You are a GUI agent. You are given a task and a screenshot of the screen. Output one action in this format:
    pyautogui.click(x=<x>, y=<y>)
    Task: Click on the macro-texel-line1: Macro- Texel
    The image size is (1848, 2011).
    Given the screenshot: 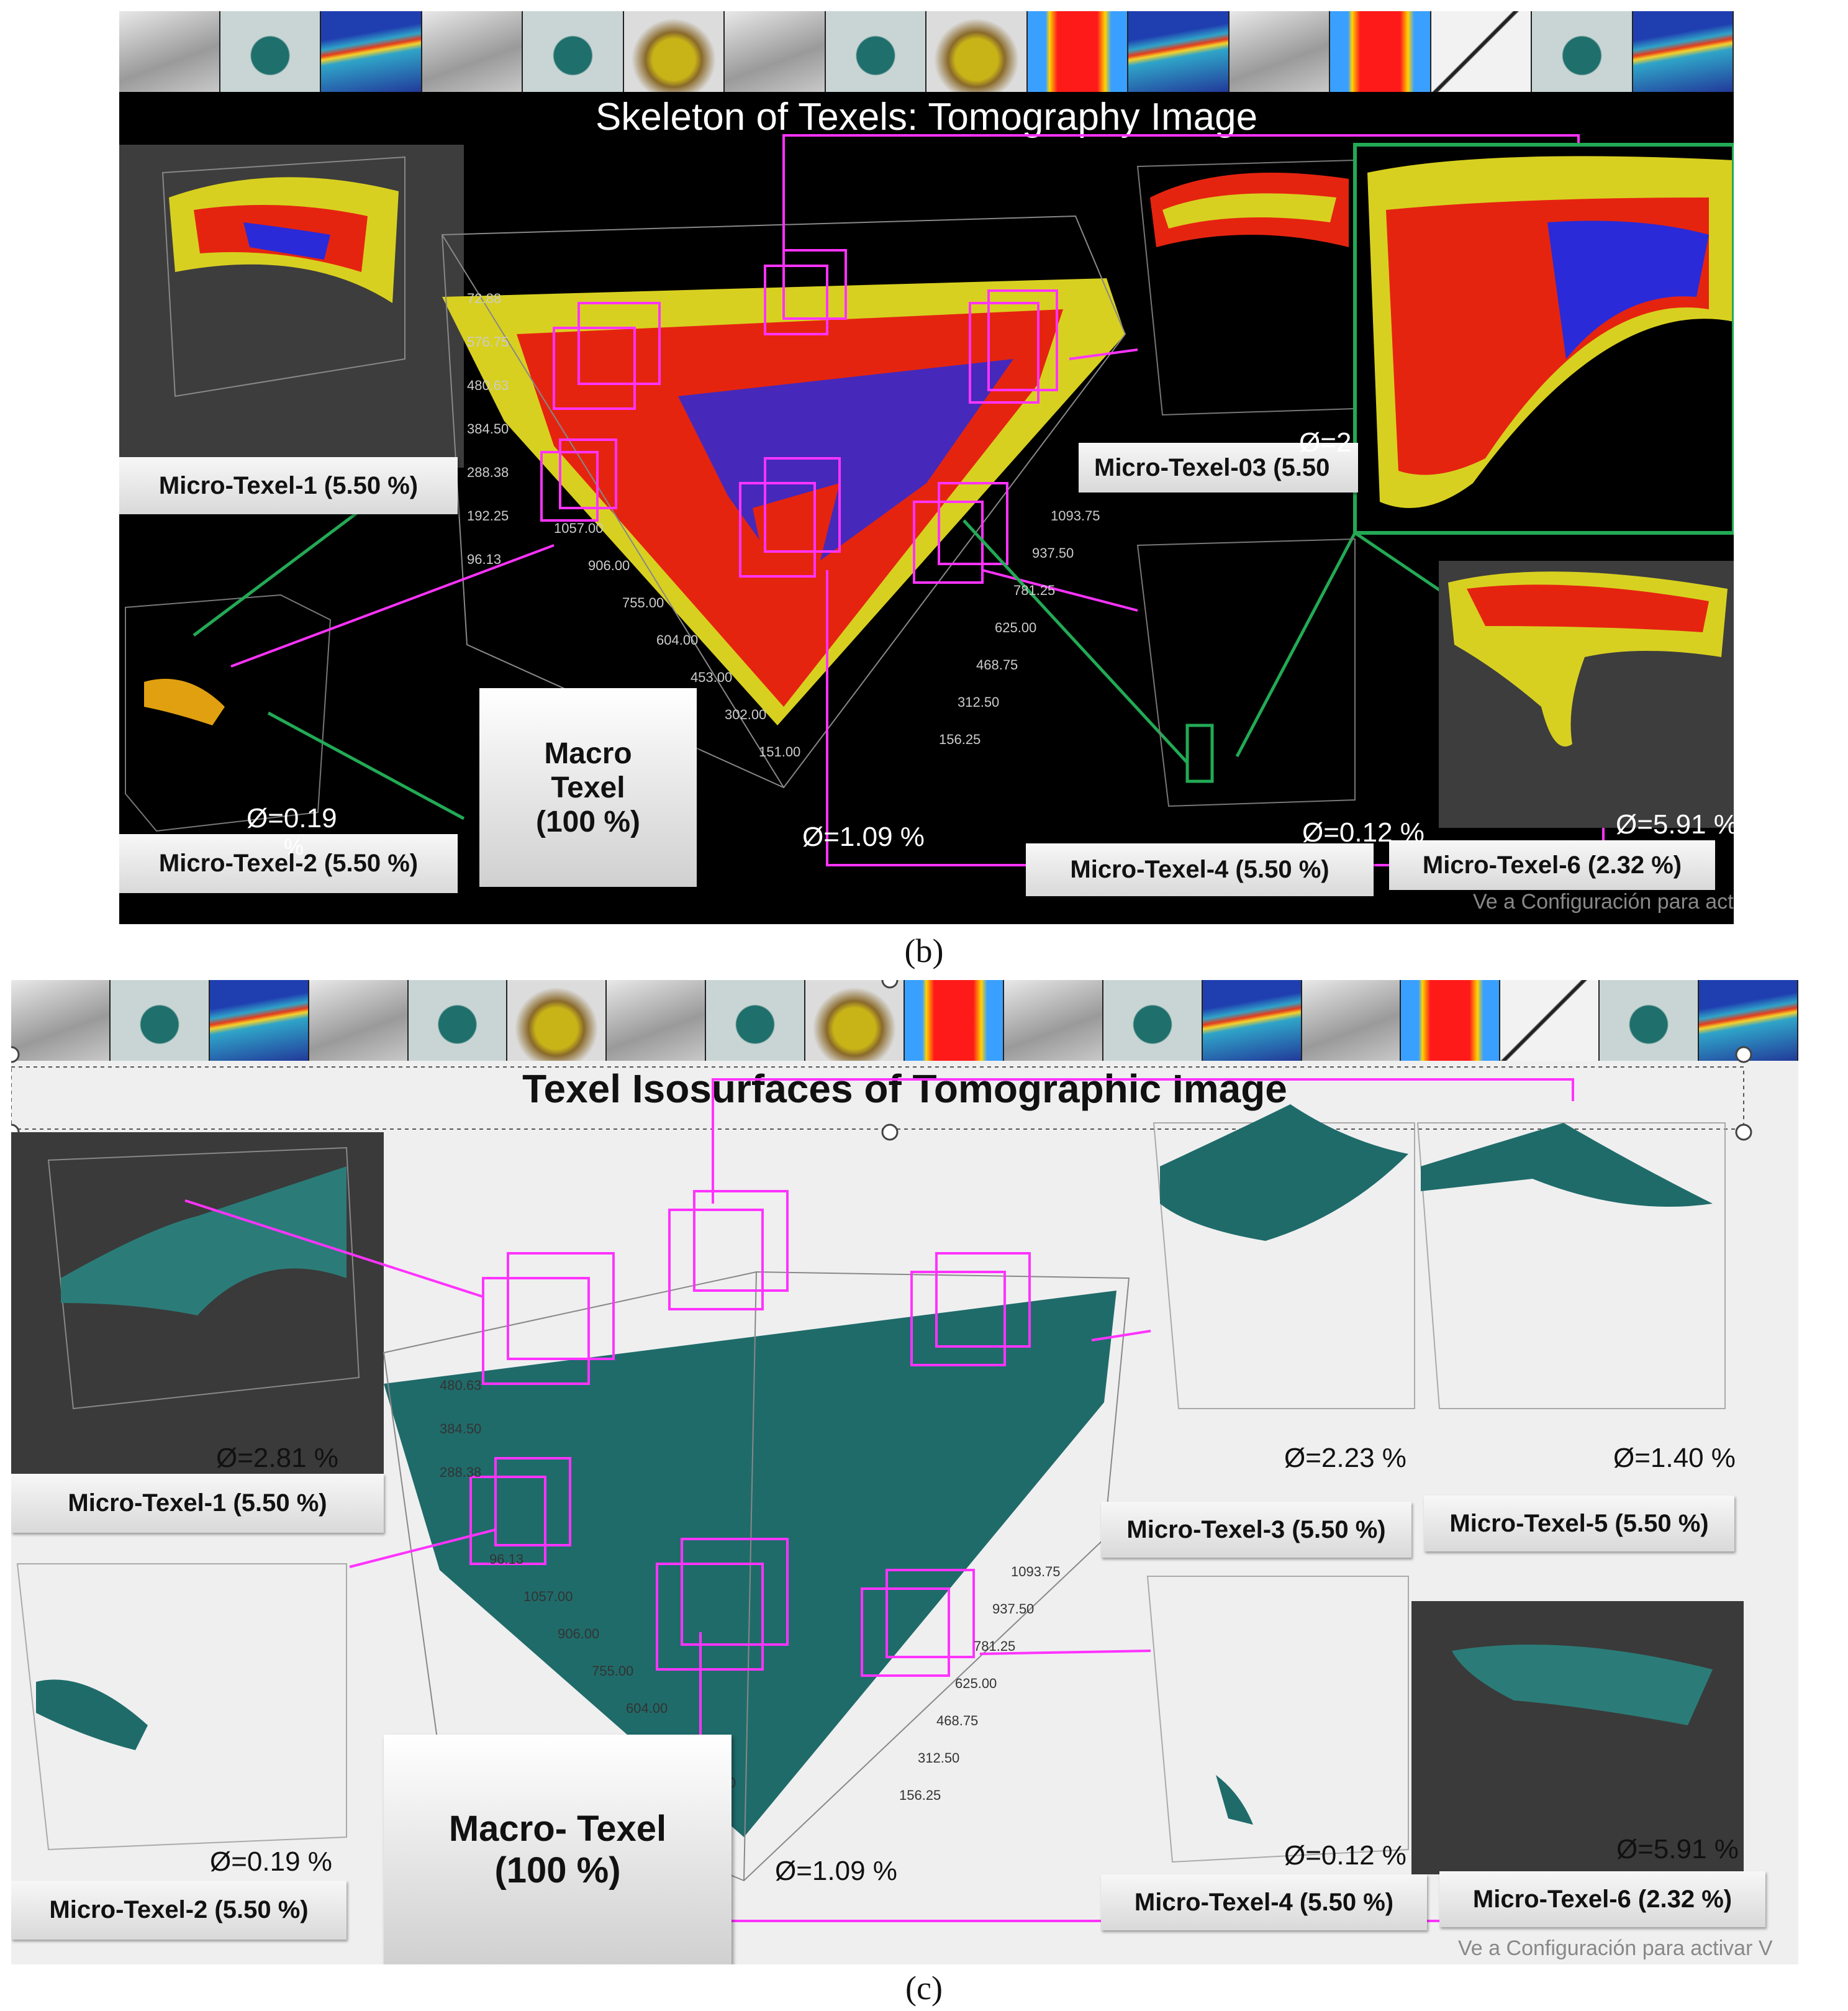 What is the action you would take?
    pyautogui.click(x=557, y=1829)
    